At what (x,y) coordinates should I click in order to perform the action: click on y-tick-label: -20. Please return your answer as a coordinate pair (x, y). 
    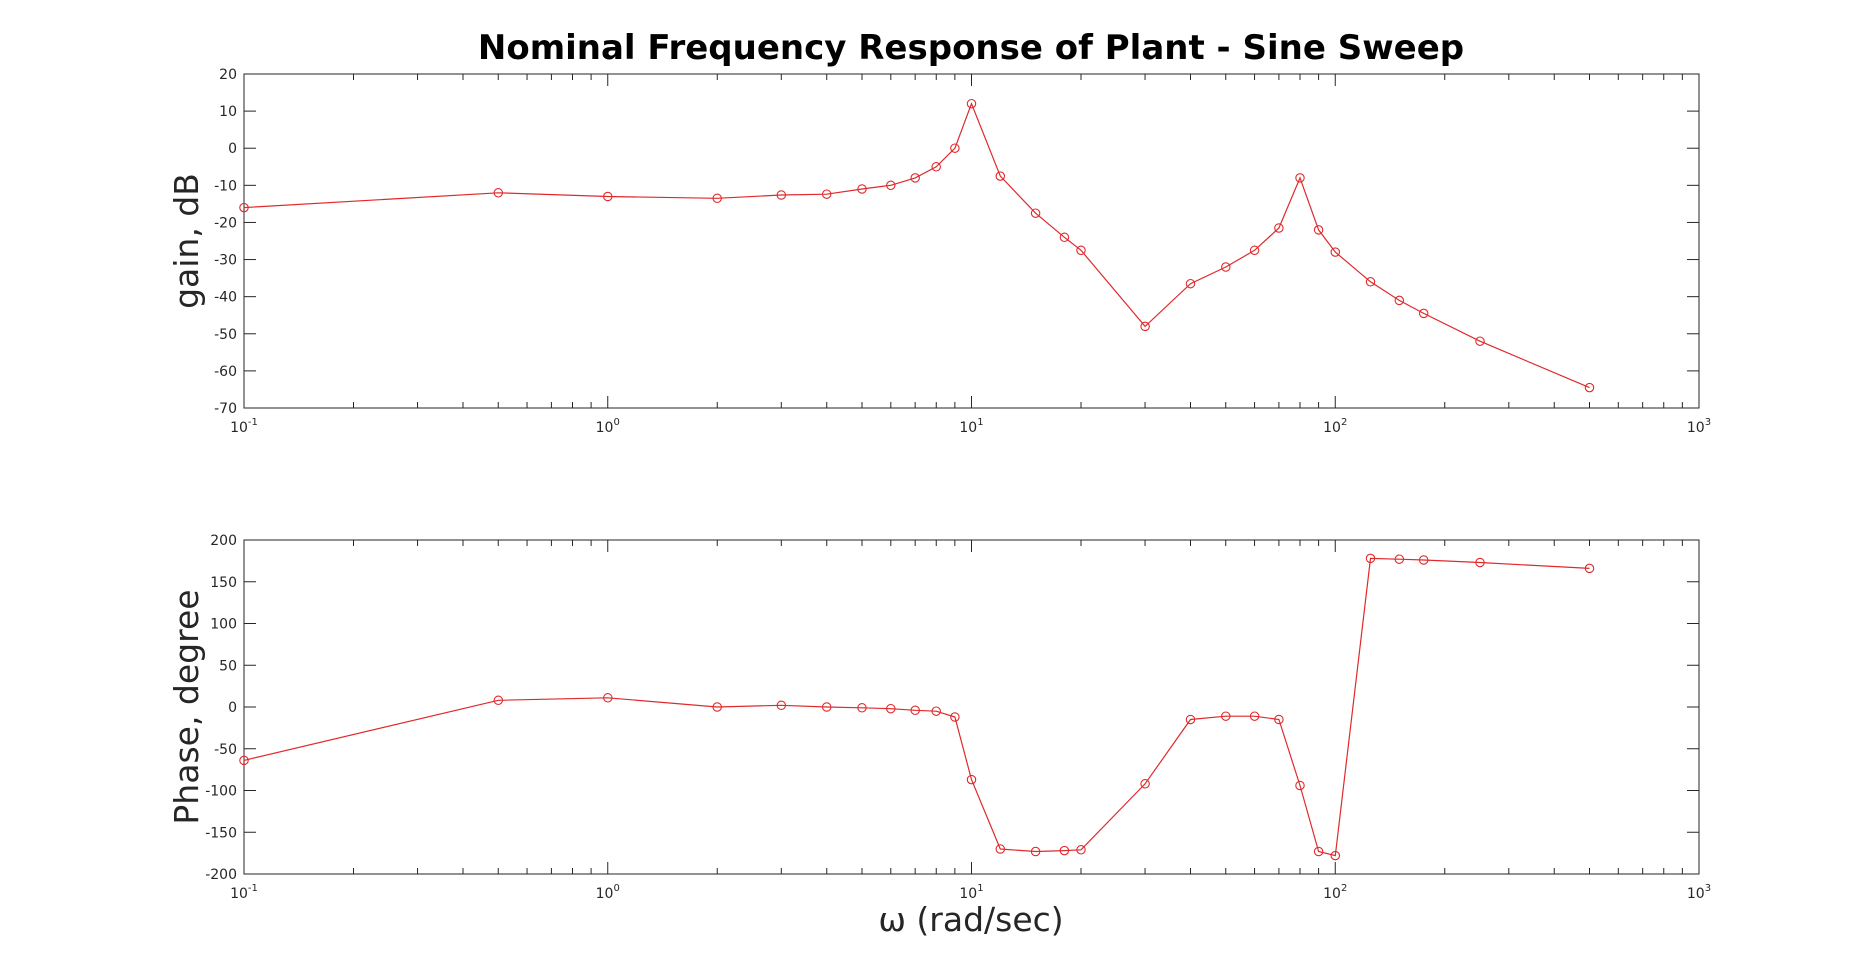
    Looking at the image, I should click on (225, 223).